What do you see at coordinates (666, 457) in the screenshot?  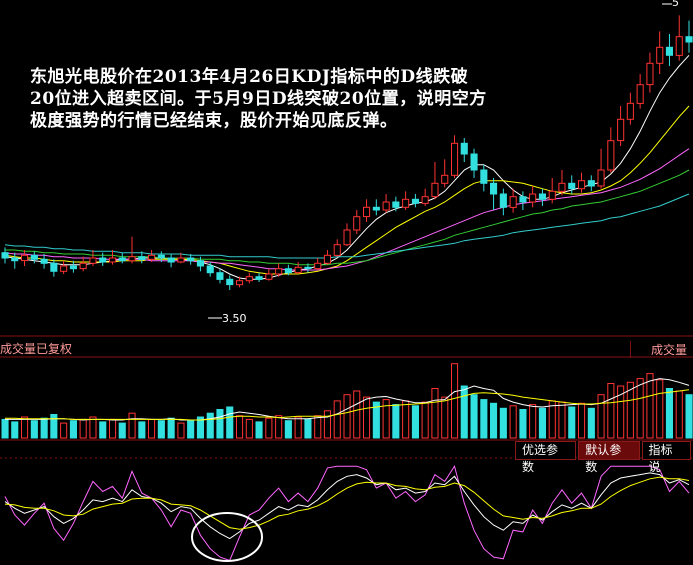 I see `indicator-help-button: 指标说` at bounding box center [666, 457].